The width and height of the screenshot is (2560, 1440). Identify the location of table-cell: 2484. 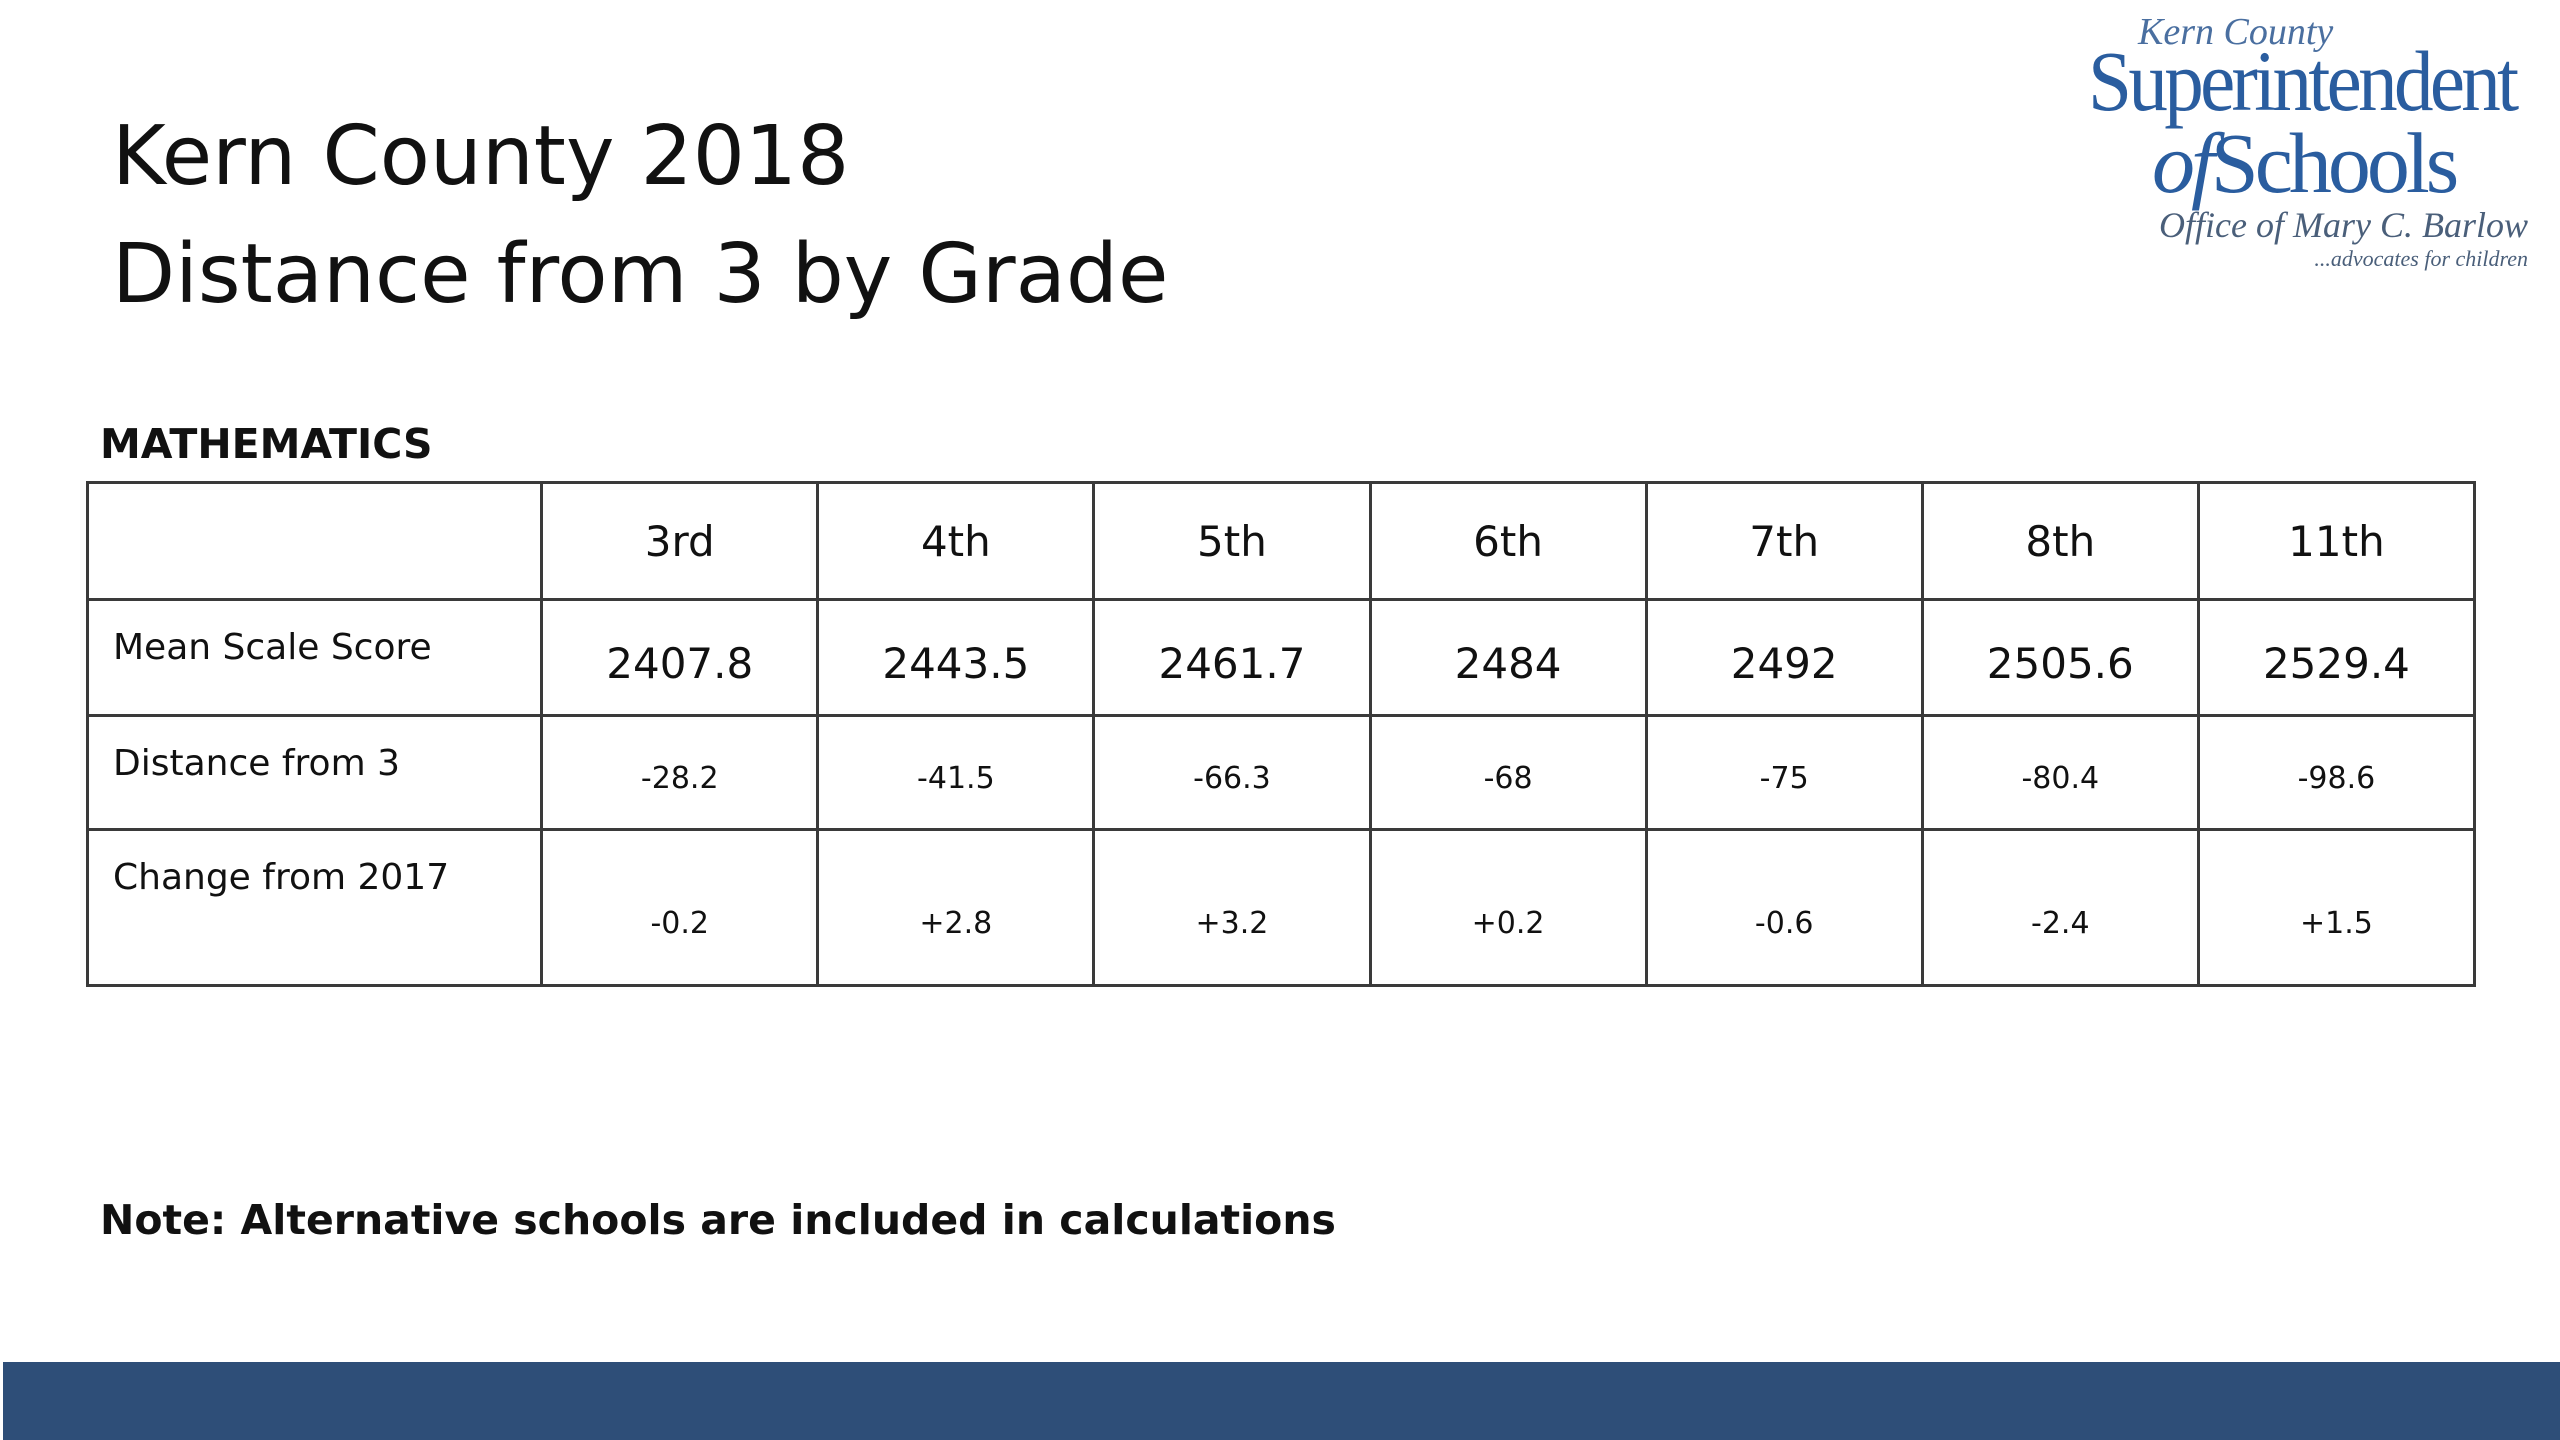
(1508, 657).